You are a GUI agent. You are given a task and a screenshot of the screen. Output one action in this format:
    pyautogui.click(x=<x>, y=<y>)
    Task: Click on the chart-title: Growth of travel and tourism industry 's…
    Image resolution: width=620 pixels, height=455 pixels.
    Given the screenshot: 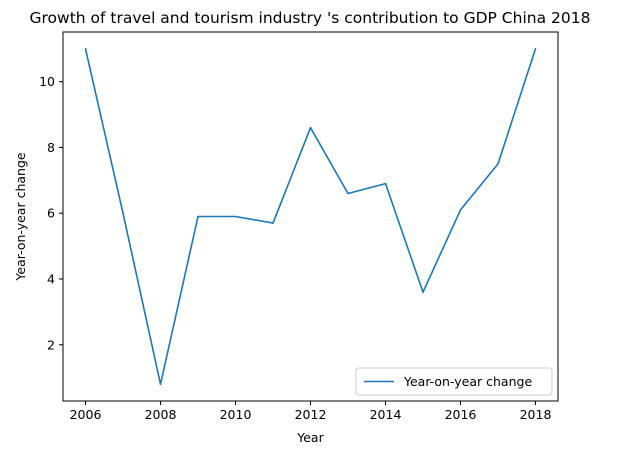 What is the action you would take?
    pyautogui.click(x=310, y=18)
    